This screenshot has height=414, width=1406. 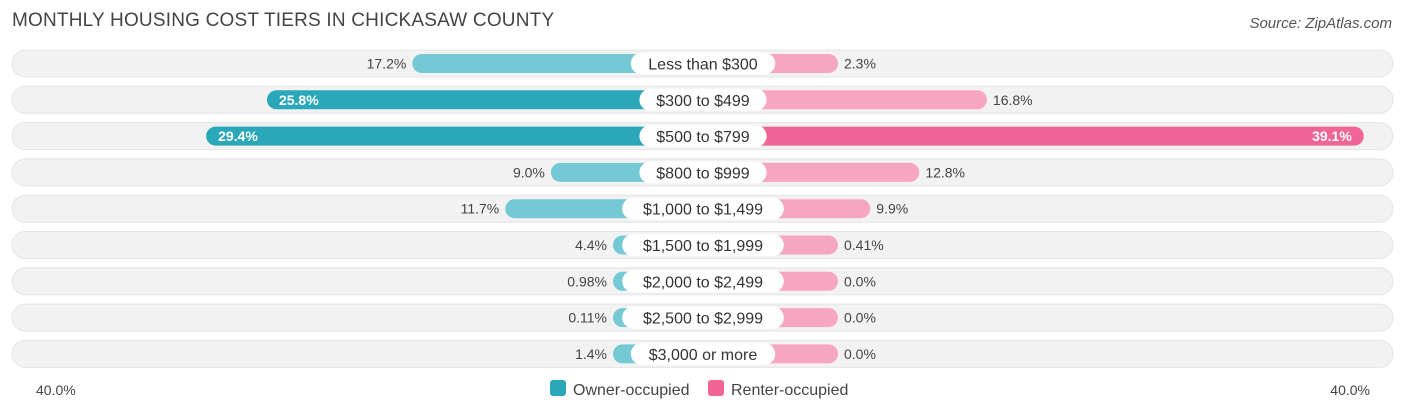 What do you see at coordinates (529, 172) in the screenshot?
I see `owner-value-800-to-999: 9.0%` at bounding box center [529, 172].